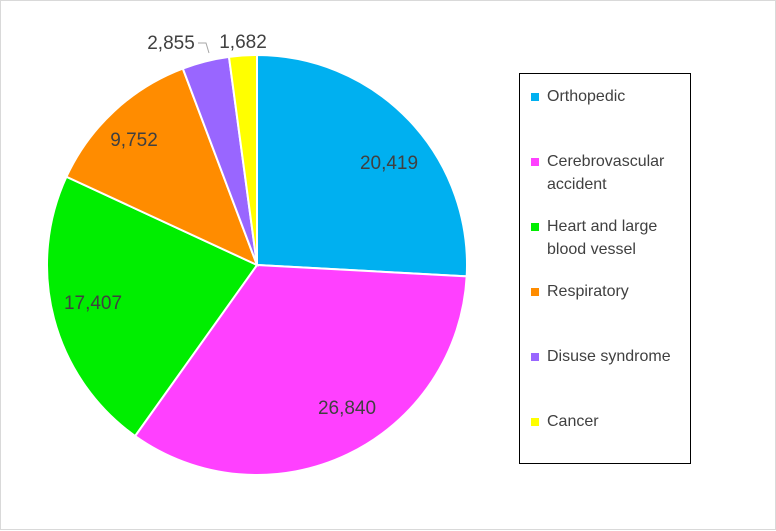 The image size is (776, 531). What do you see at coordinates (606, 173) in the screenshot?
I see `legend-label-cerebrovascular-accident: Cerebrovascular accident` at bounding box center [606, 173].